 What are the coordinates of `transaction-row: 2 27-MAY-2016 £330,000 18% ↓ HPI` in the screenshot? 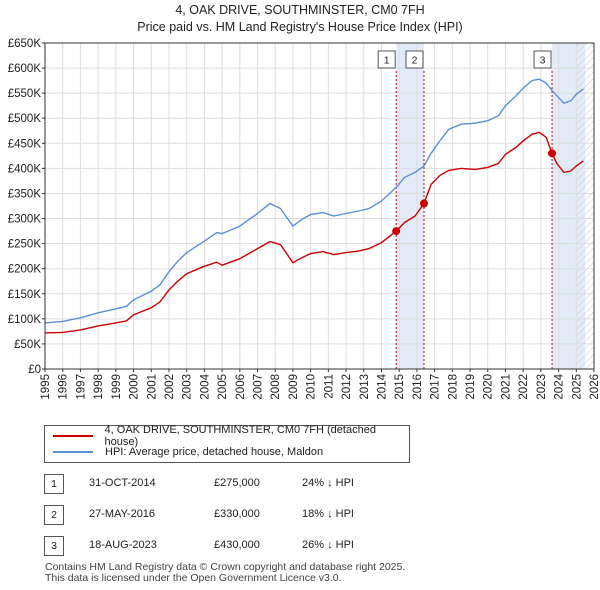 It's located at (294, 515).